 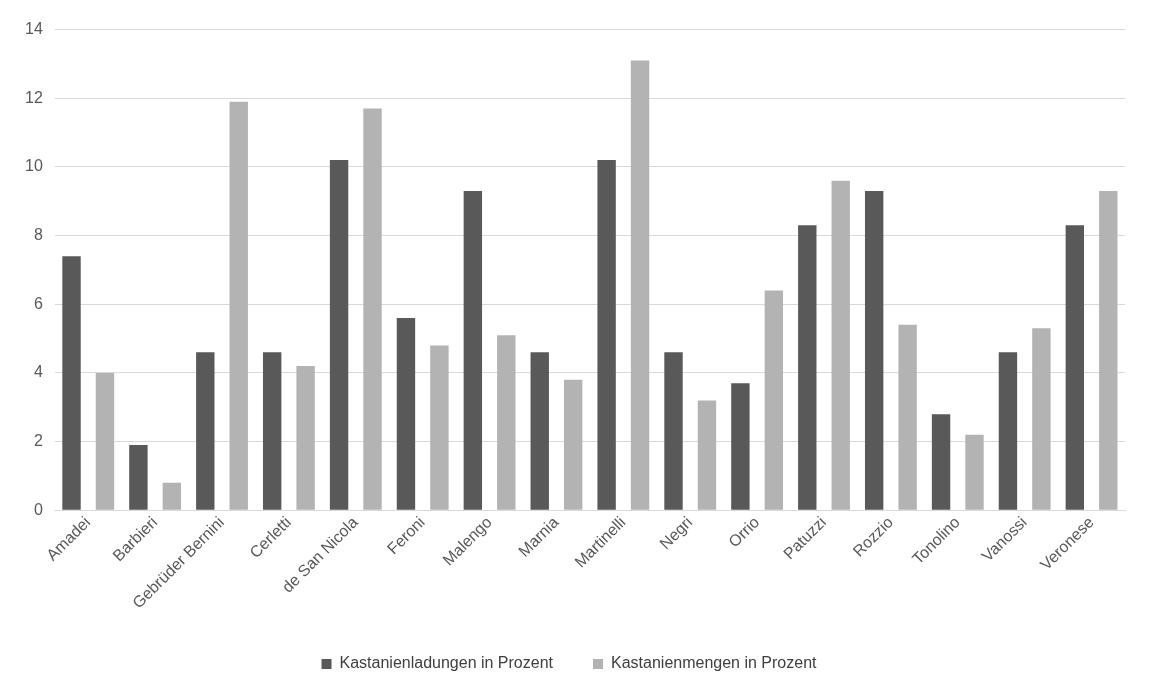 What do you see at coordinates (38, 509) in the screenshot?
I see `y-tick-label: 0` at bounding box center [38, 509].